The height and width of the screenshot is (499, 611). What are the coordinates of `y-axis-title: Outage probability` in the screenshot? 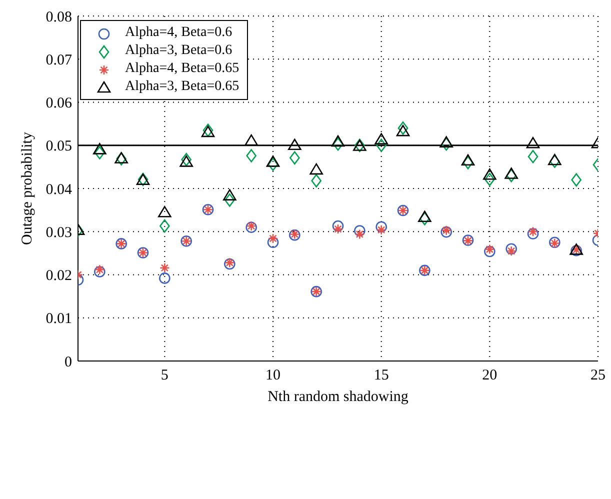 It's located at (27, 188).